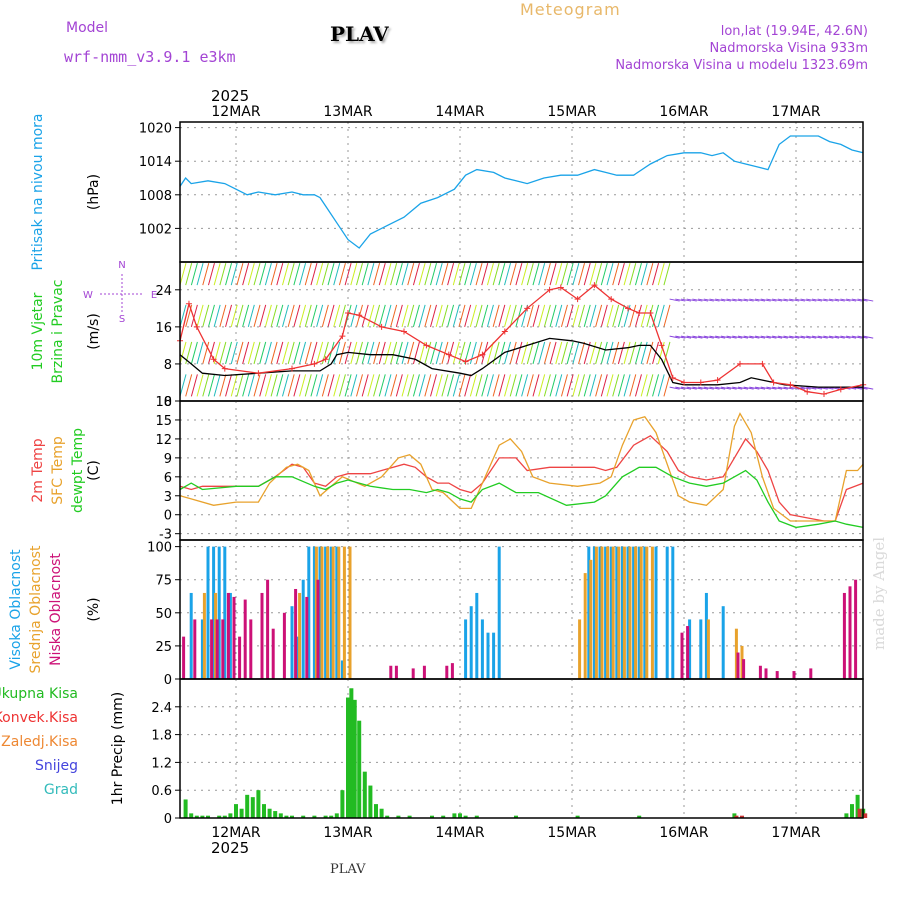 The image size is (900, 900). I want to click on date-label-bottom: 15MAR, so click(571, 833).